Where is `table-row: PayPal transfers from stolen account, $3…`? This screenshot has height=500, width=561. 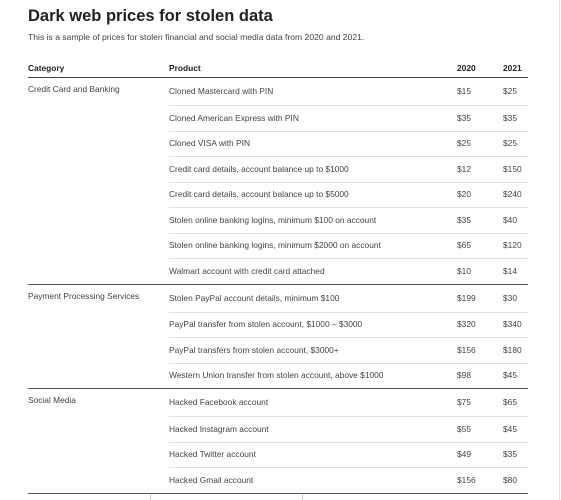 table-row: PayPal transfers from stolen account, $3… is located at coordinates (278, 350).